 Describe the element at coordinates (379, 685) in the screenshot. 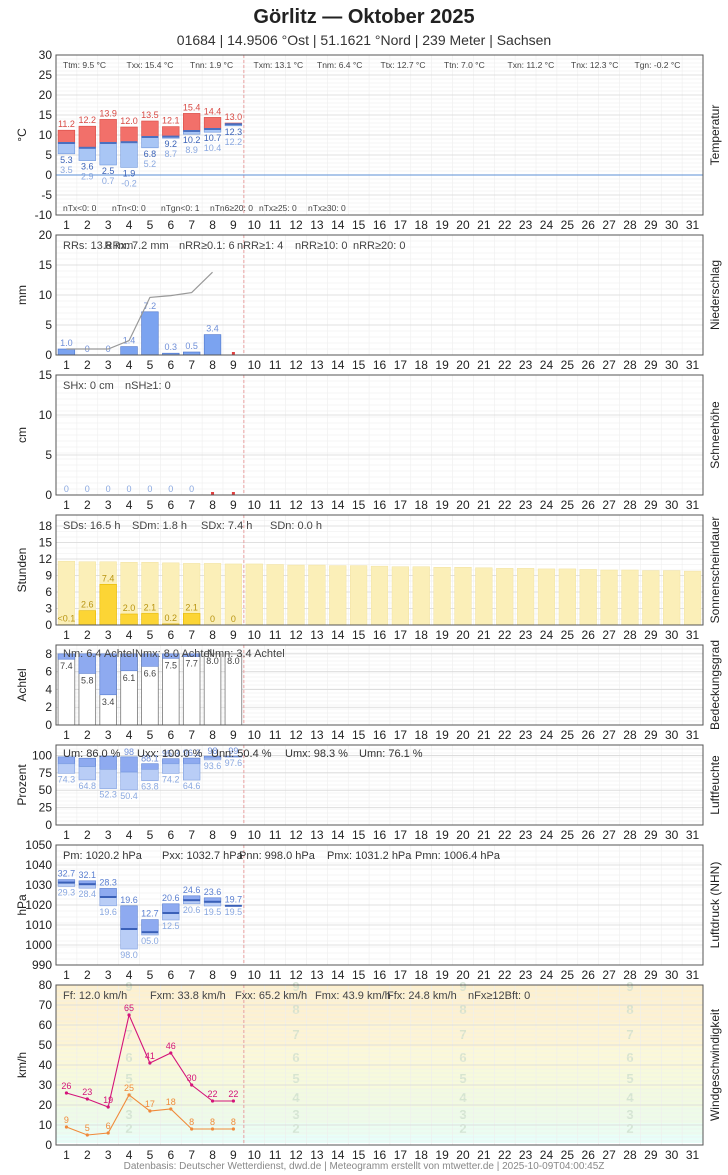

I see `plot-frame` at that location.